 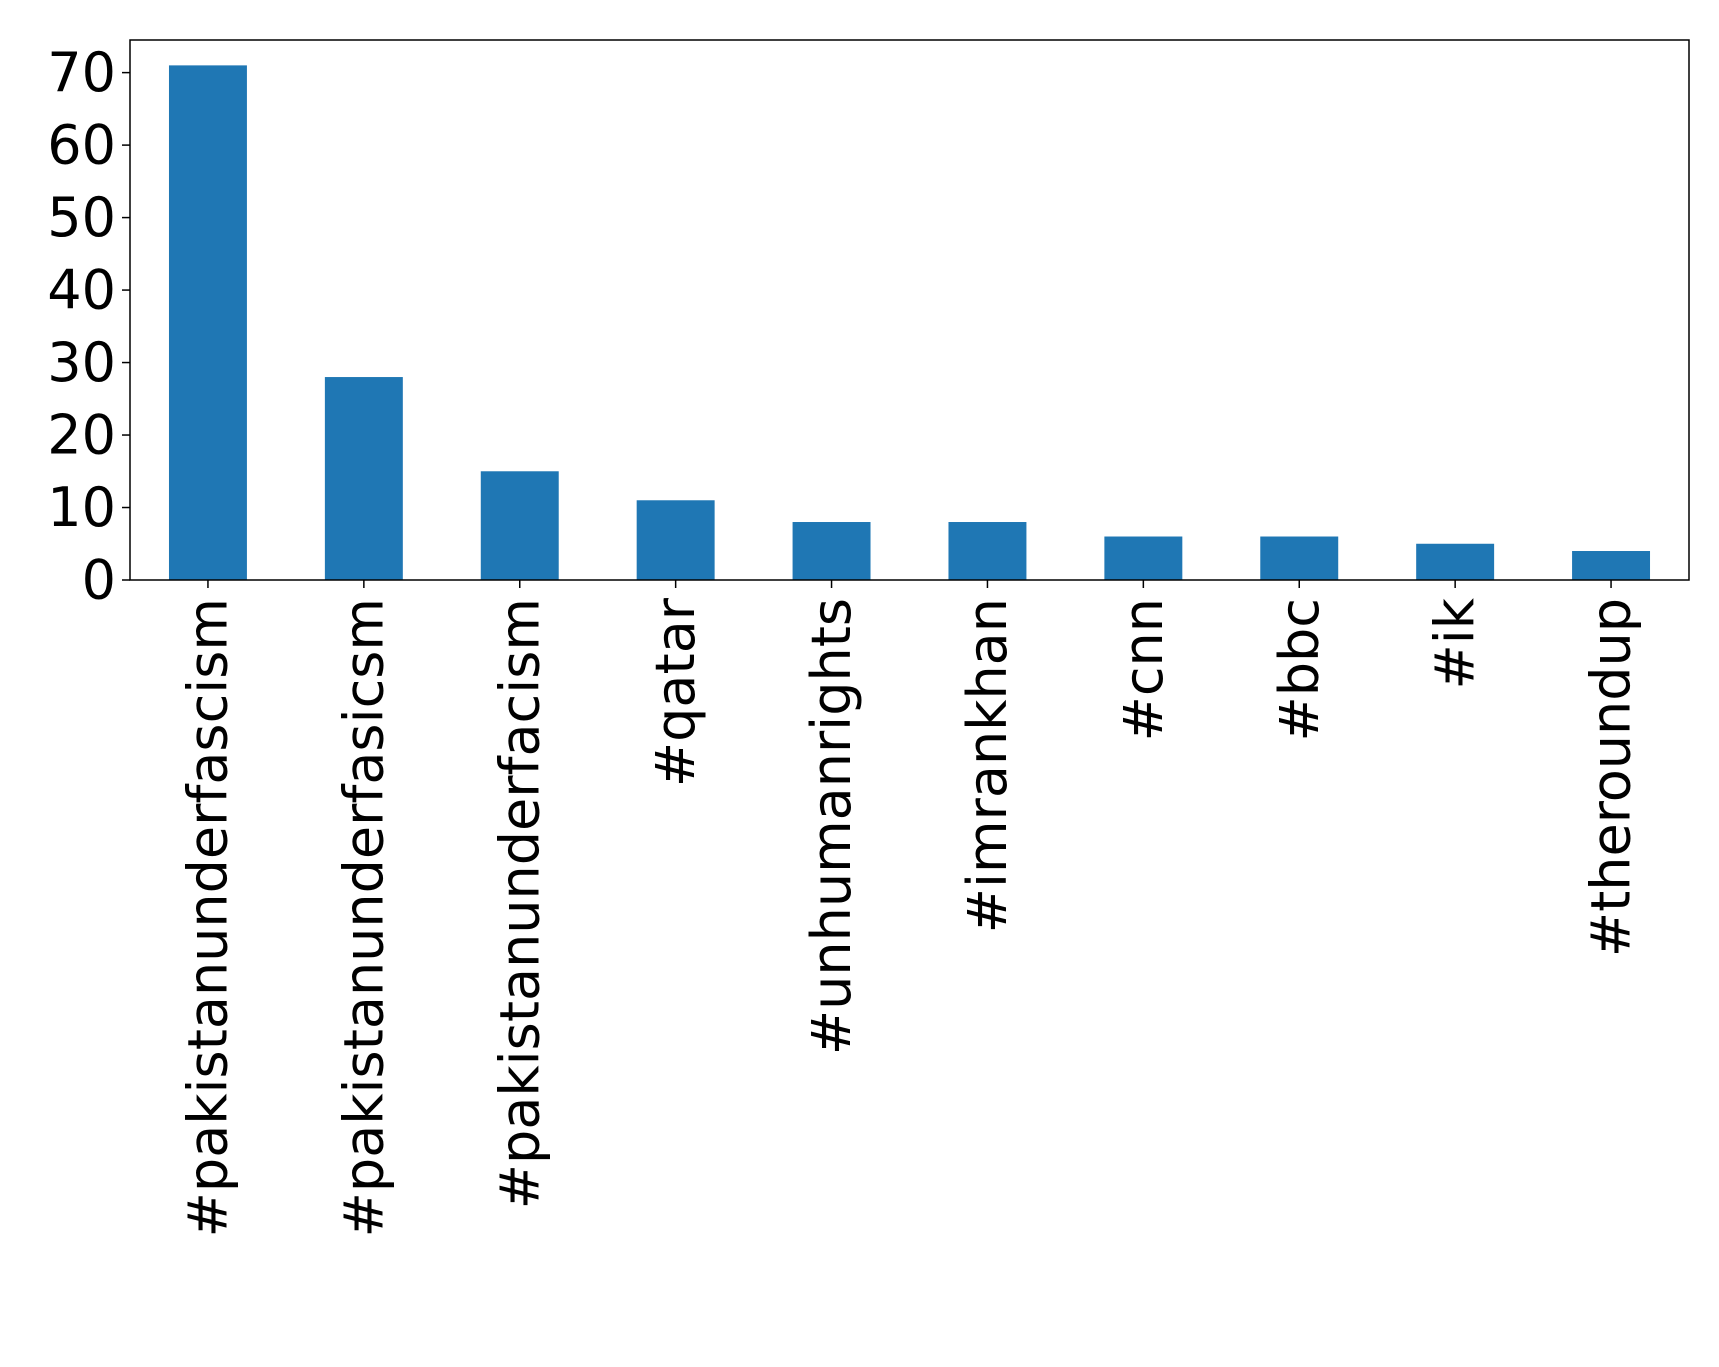 What do you see at coordinates (1299, 670) in the screenshot?
I see `x-tick-label: #bbc` at bounding box center [1299, 670].